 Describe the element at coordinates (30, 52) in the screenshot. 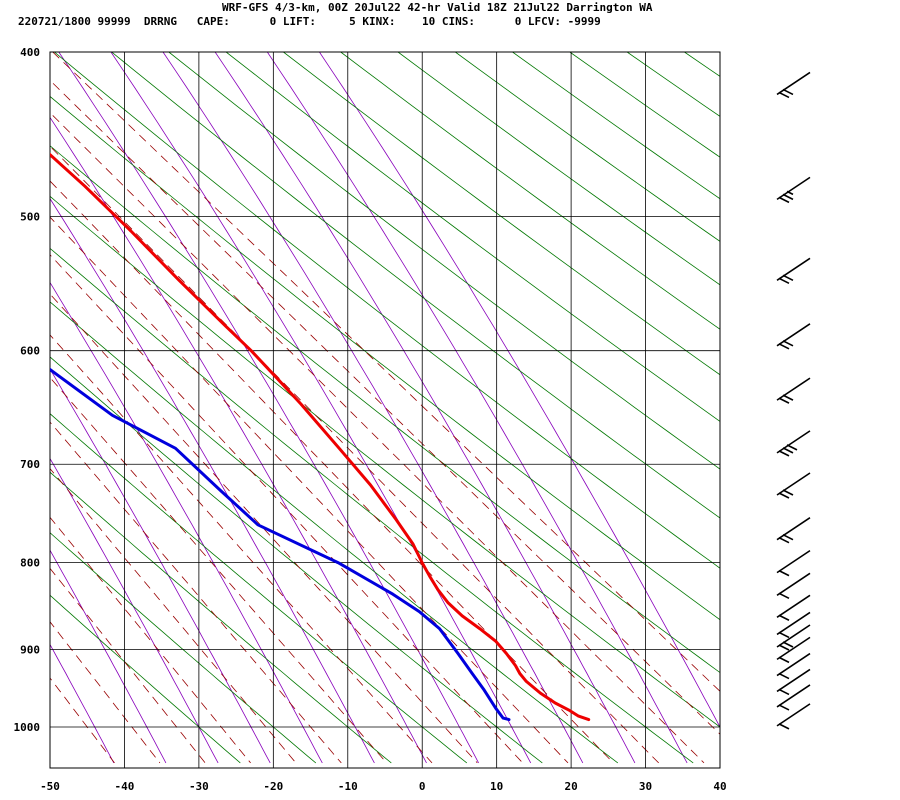

I see `pressure-tick-label: 400` at that location.